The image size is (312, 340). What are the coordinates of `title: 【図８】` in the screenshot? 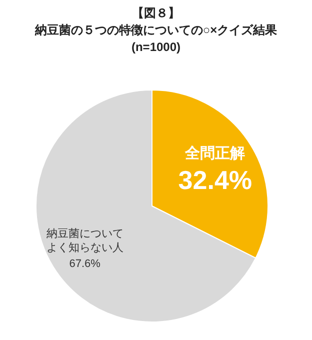 It's located at (156, 13).